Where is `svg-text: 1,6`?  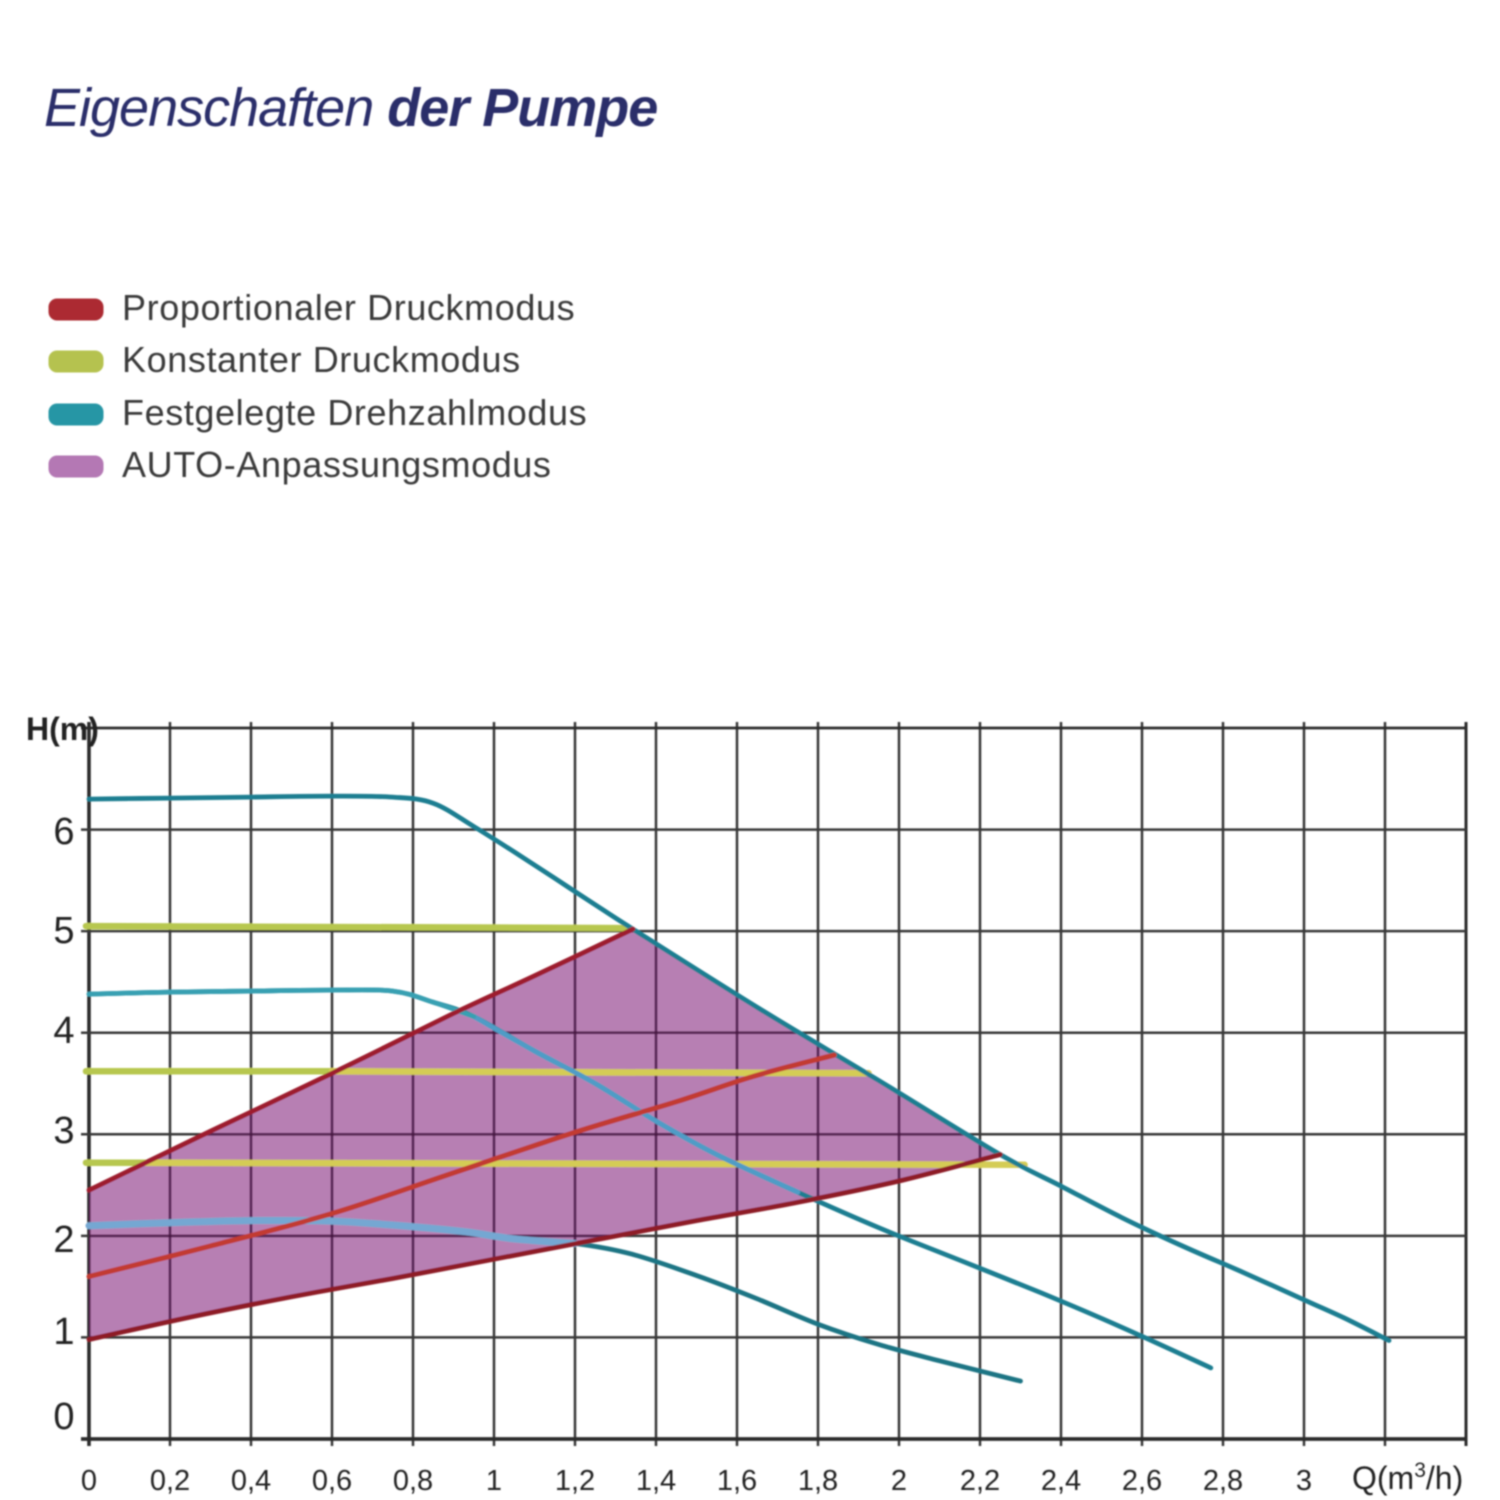
svg-text: 1,6 is located at coordinates (737, 1481).